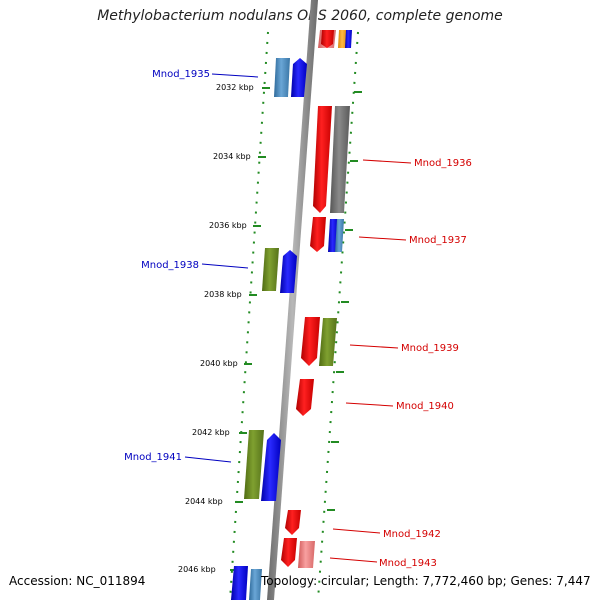 The image size is (600, 600). Describe the element at coordinates (153, 457) in the screenshot. I see `gene-label-mnod-1941: Mnod_1941` at that location.